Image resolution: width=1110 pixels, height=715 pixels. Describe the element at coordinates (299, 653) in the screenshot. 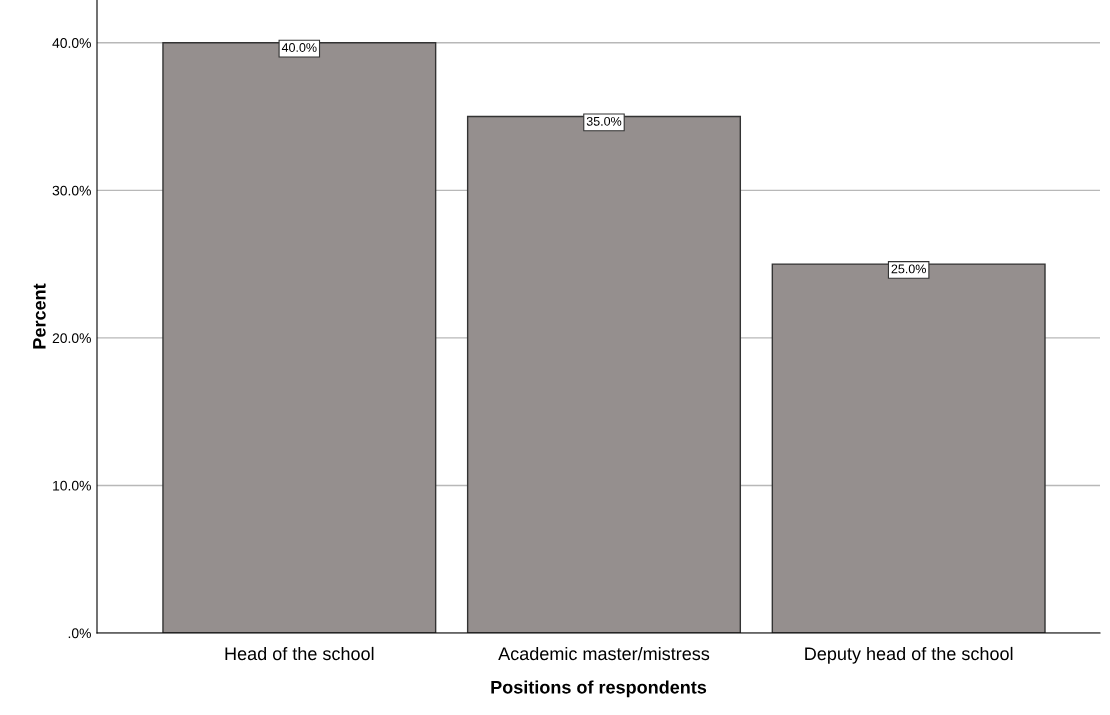

I see `x-tick-label: Head of the school` at that location.